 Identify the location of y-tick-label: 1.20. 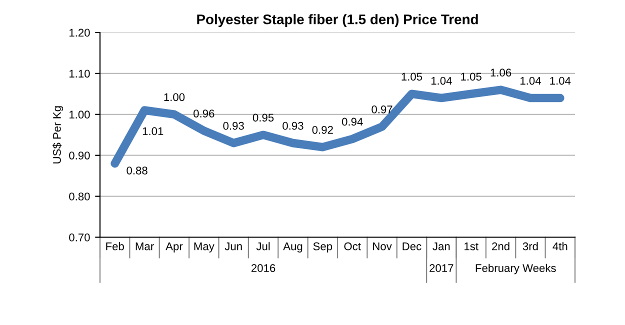
(80, 32).